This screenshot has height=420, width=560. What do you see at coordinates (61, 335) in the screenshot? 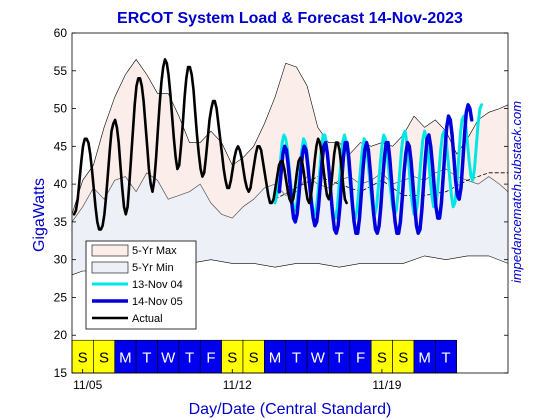
I see `y-tick-label: 20` at bounding box center [61, 335].